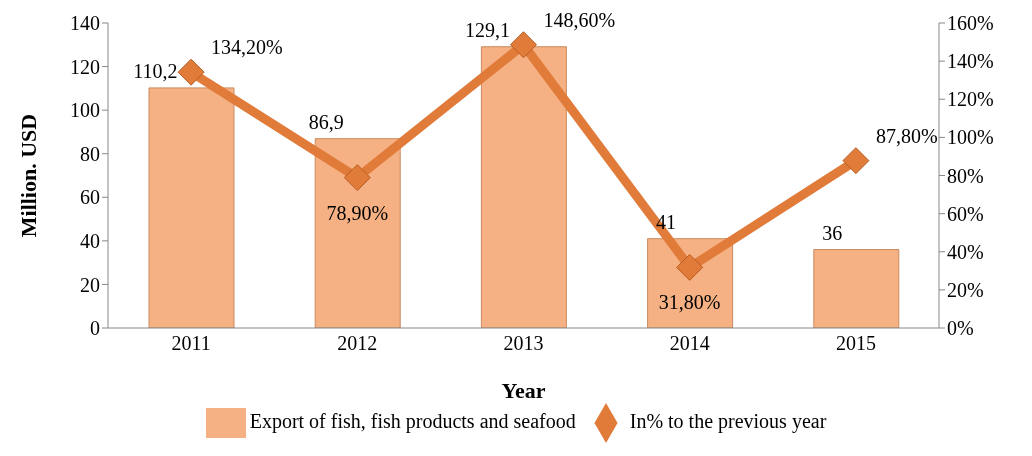  What do you see at coordinates (728, 420) in the screenshot?
I see `legend-label: In% to the previous year` at bounding box center [728, 420].